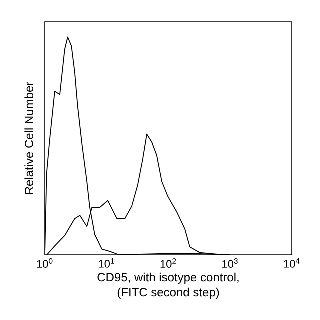  What do you see at coordinates (168, 263) in the screenshot?
I see `x-tick-label: 10$^{2}$` at bounding box center [168, 263].